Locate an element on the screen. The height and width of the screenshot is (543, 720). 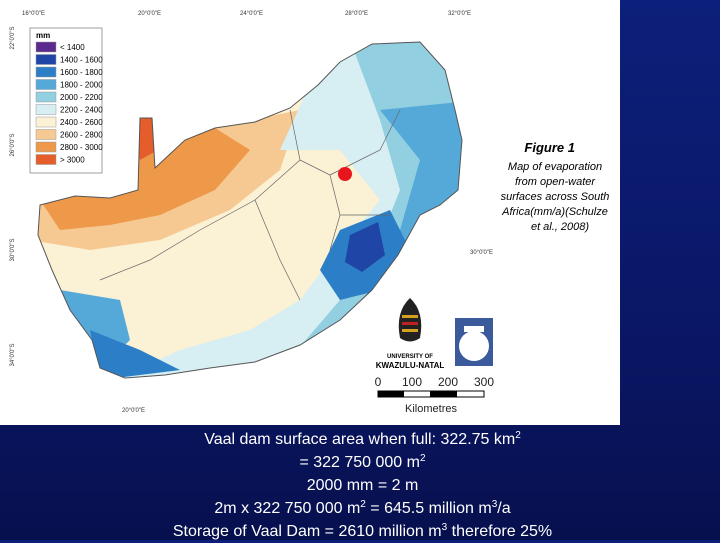
text-segment: Storage of Vaal Dam = 2610 million m is located at coordinates (307, 531).